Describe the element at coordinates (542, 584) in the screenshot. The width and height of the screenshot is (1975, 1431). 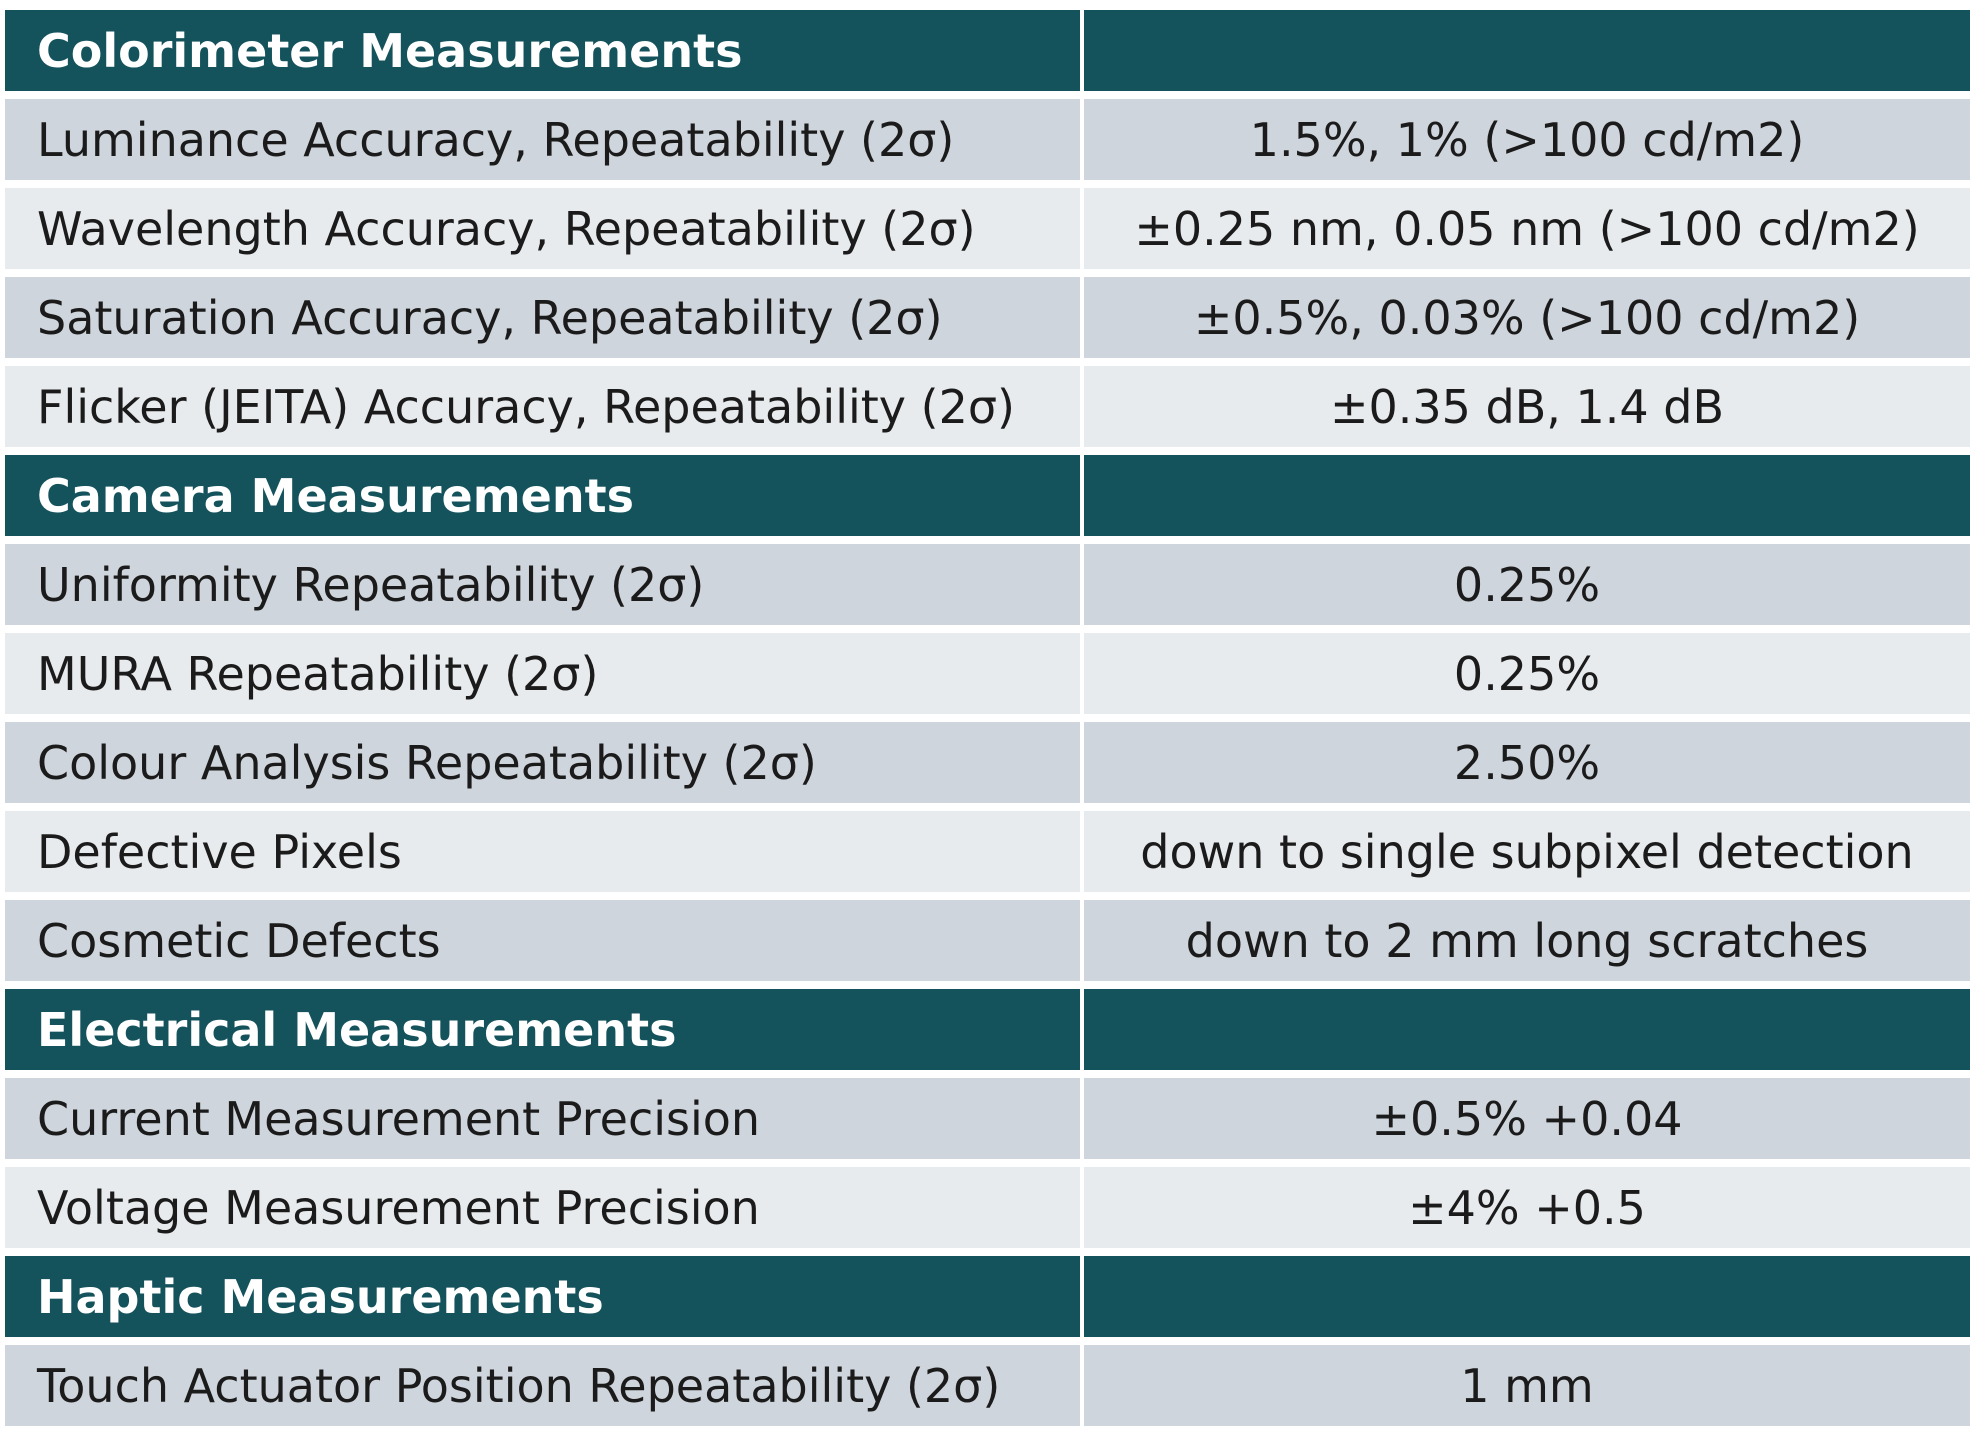
I see `spec-label: Uniformity Repeatability (2σ)` at that location.